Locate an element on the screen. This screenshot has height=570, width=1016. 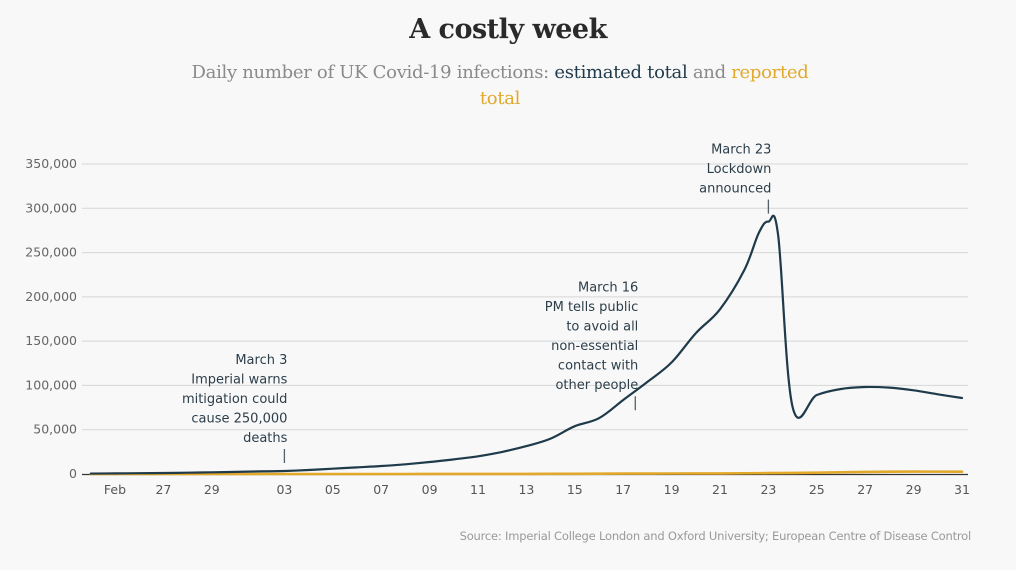
x-tick-label: 07 is located at coordinates (381, 489).